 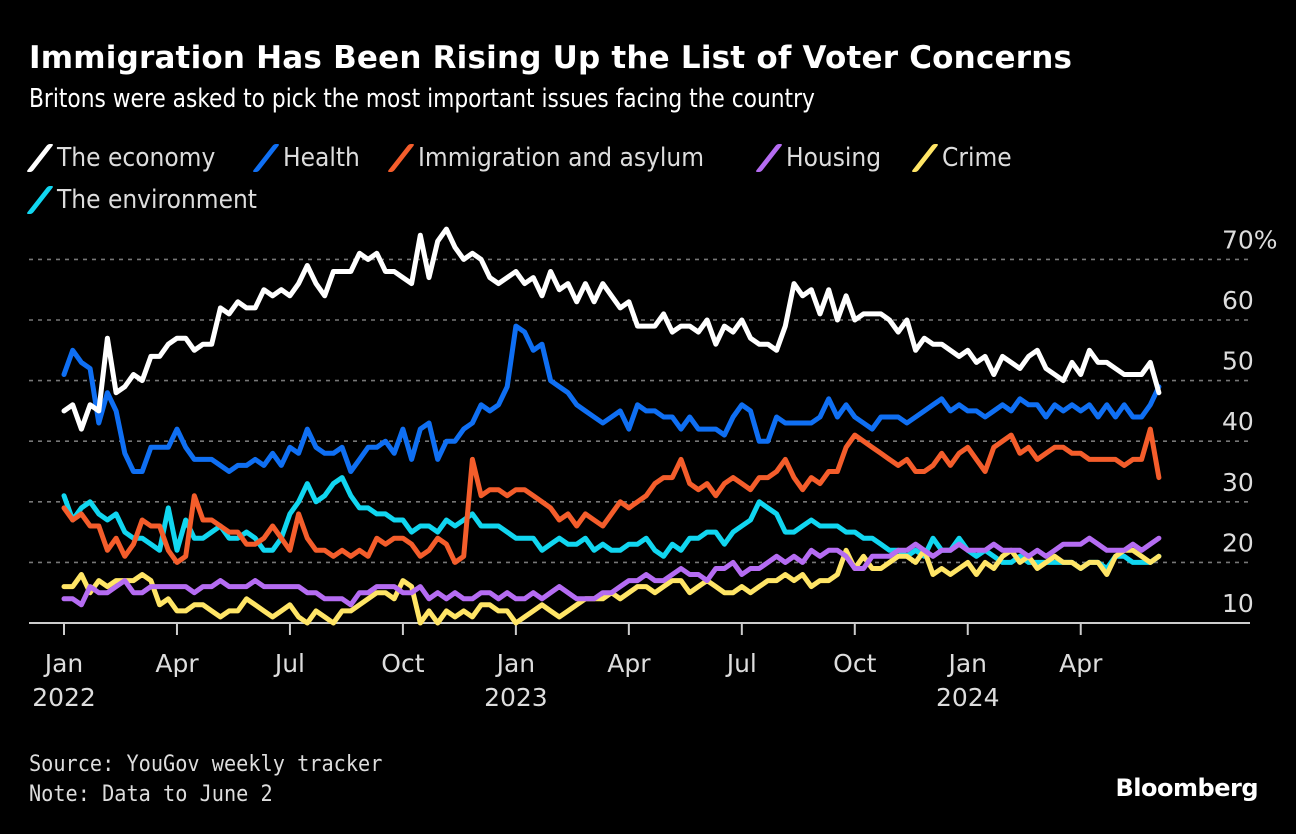 I want to click on bloomberg-logo: Bloomberg, so click(x=1187, y=788).